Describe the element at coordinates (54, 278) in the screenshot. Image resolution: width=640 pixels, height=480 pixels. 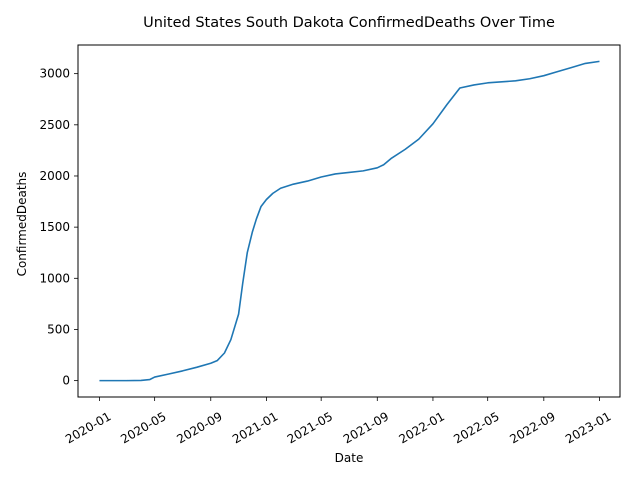
I see `y-tick-label: 1000` at that location.